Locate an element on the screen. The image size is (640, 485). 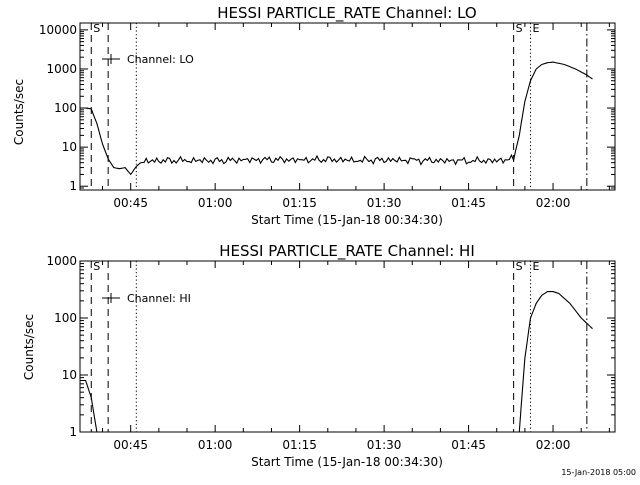
chart-title: HESSI PARTICLE_RATE Channel: HI is located at coordinates (347, 251).